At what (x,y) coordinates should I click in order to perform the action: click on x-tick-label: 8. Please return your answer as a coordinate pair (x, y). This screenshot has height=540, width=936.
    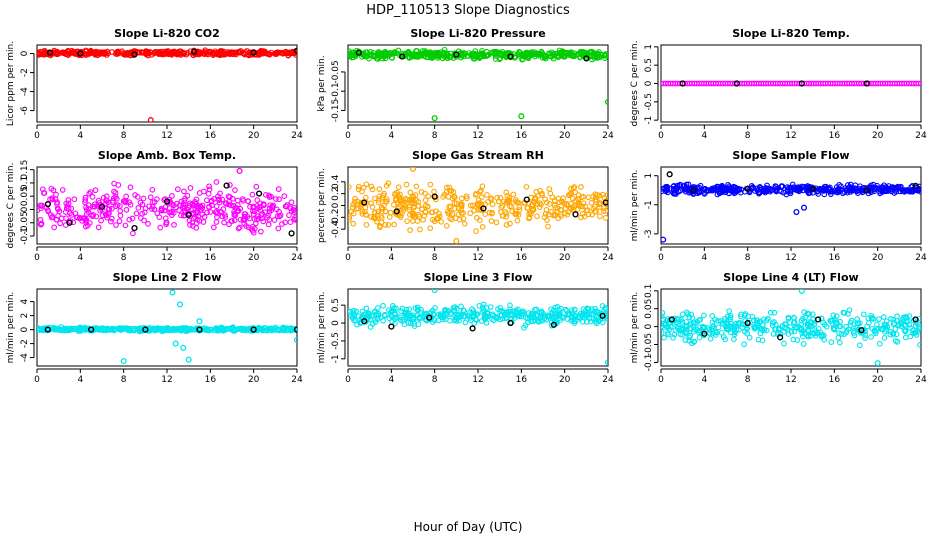
    Looking at the image, I should click on (124, 380).